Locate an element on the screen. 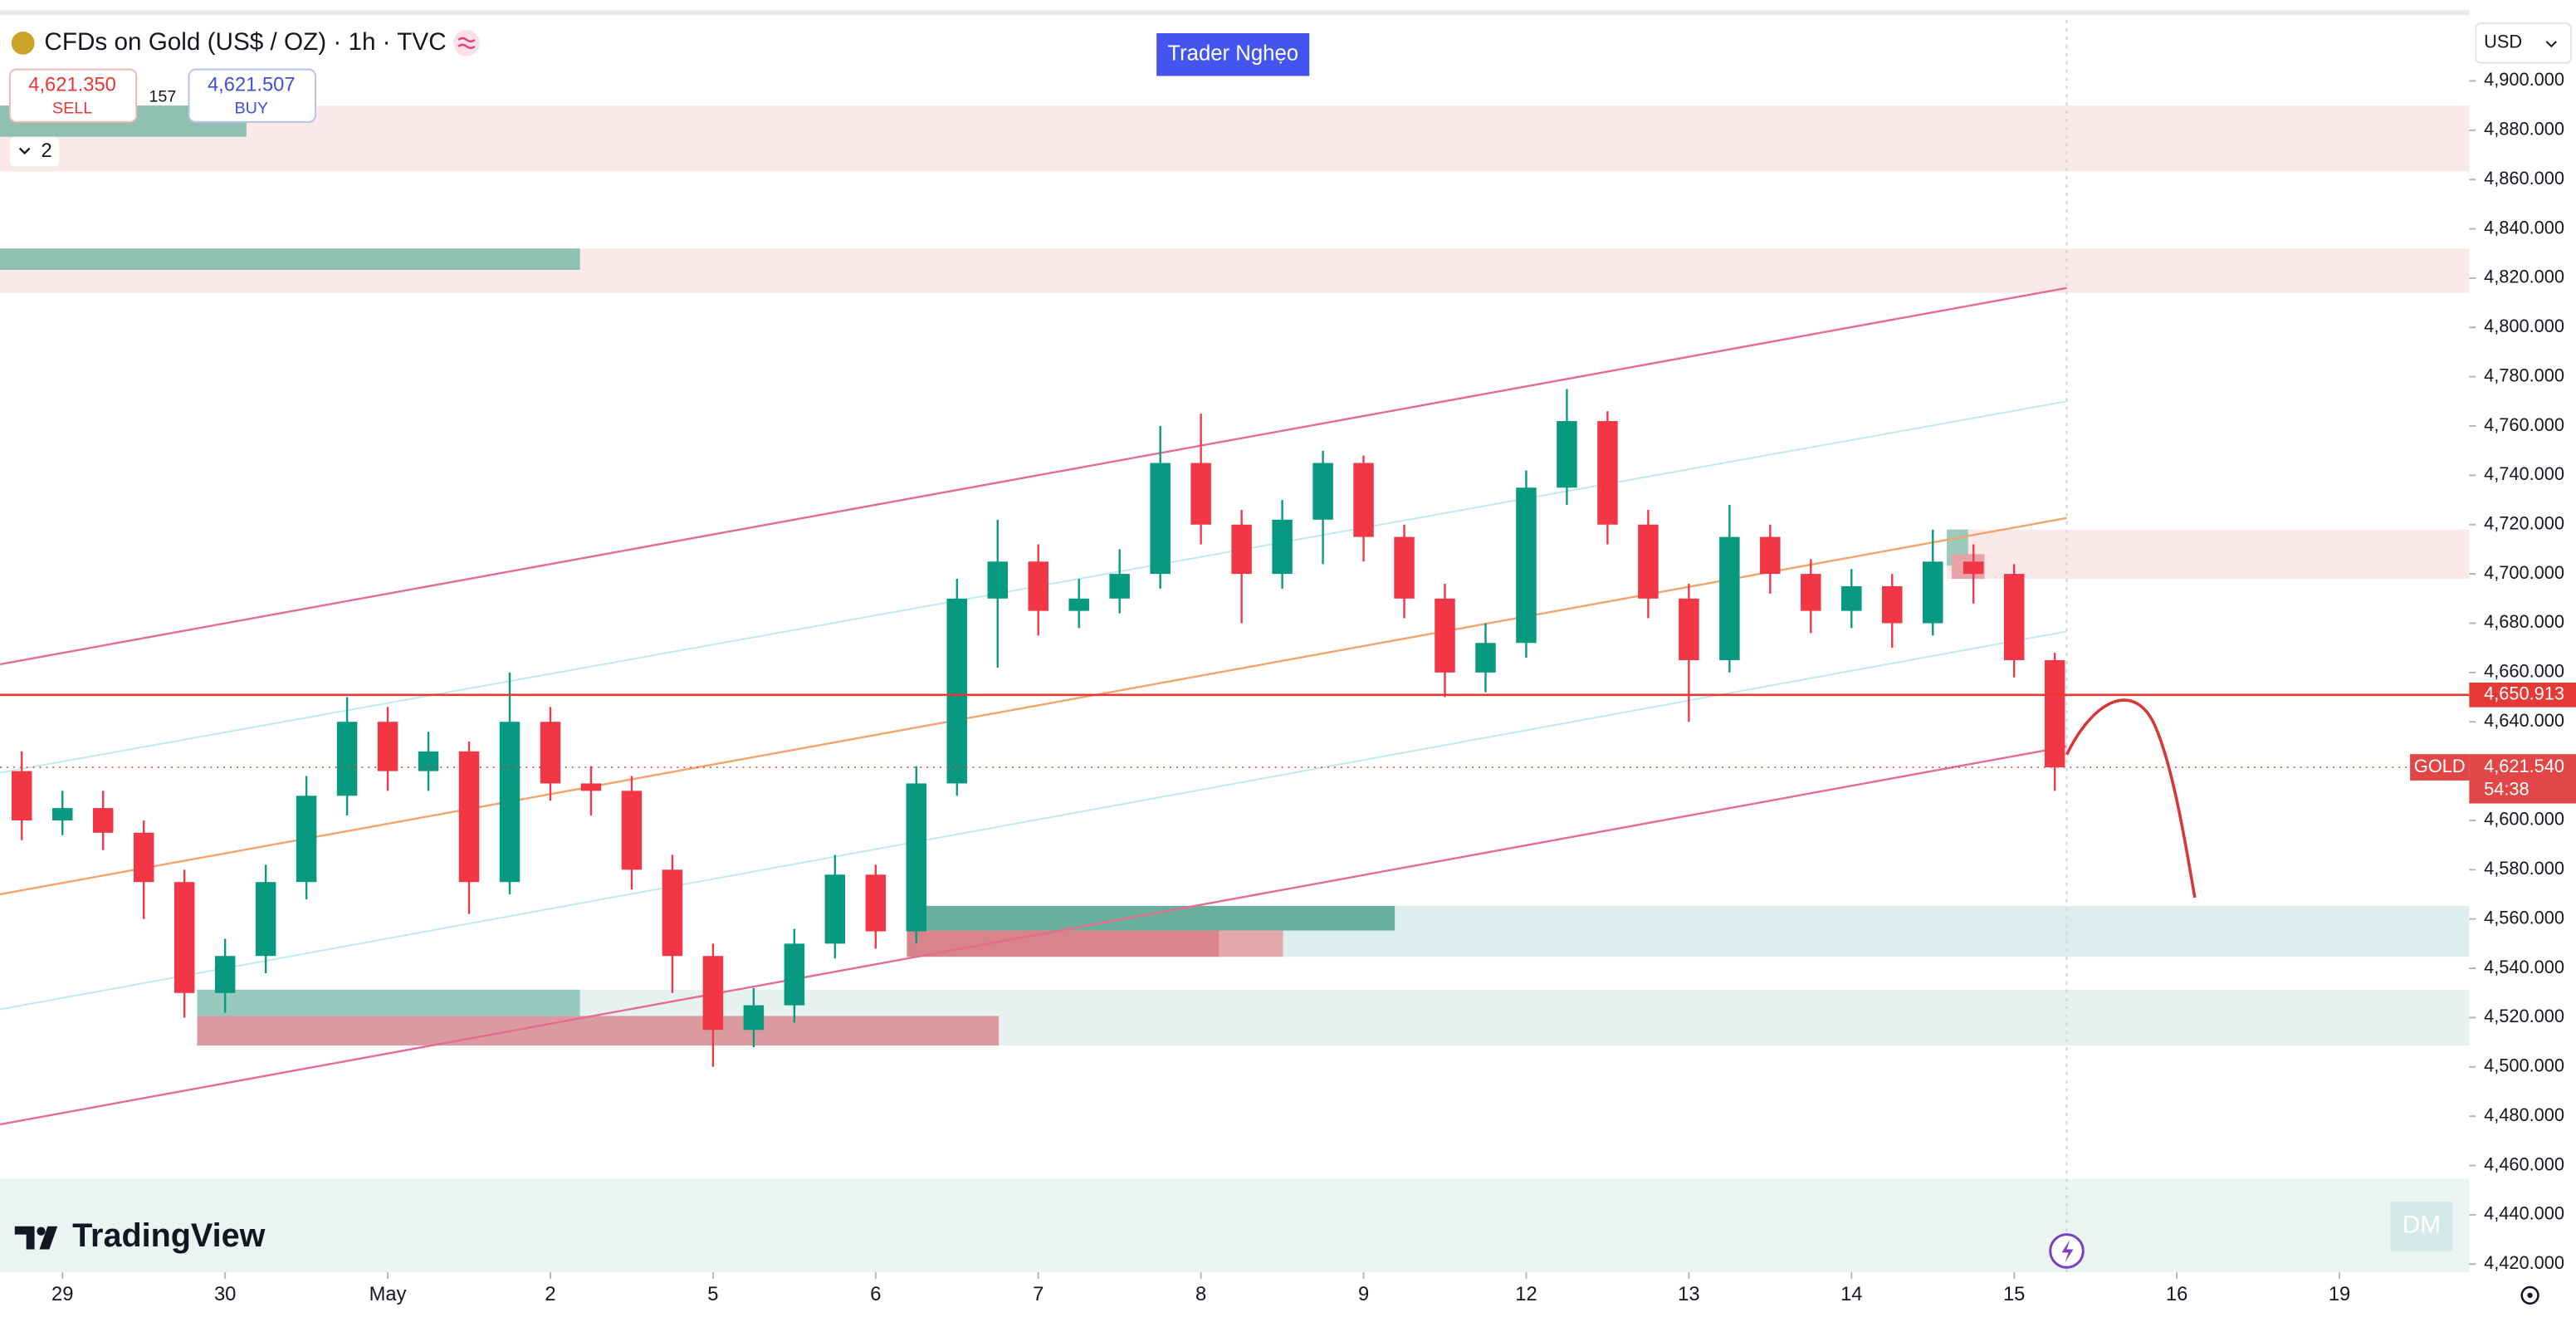  spread: 157 is located at coordinates (162, 96).